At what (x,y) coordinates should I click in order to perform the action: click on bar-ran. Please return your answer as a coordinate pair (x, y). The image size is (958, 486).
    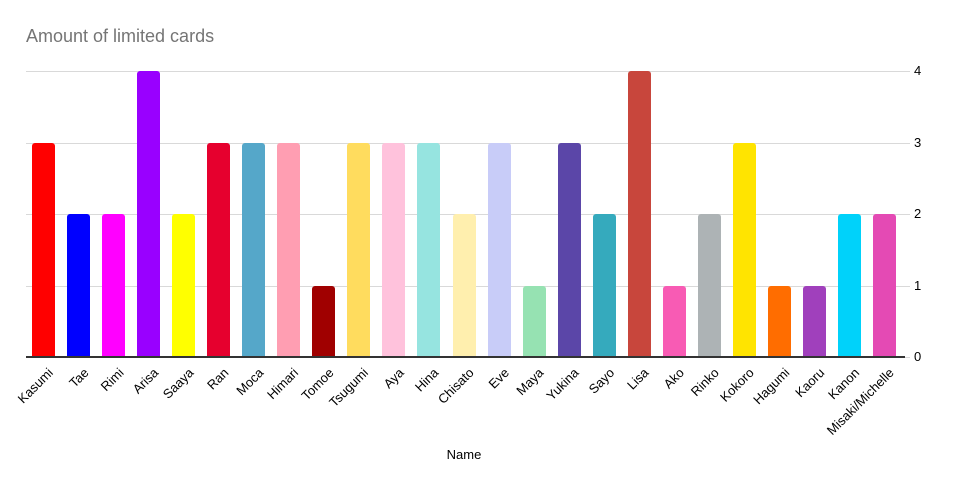
    Looking at the image, I should click on (219, 249).